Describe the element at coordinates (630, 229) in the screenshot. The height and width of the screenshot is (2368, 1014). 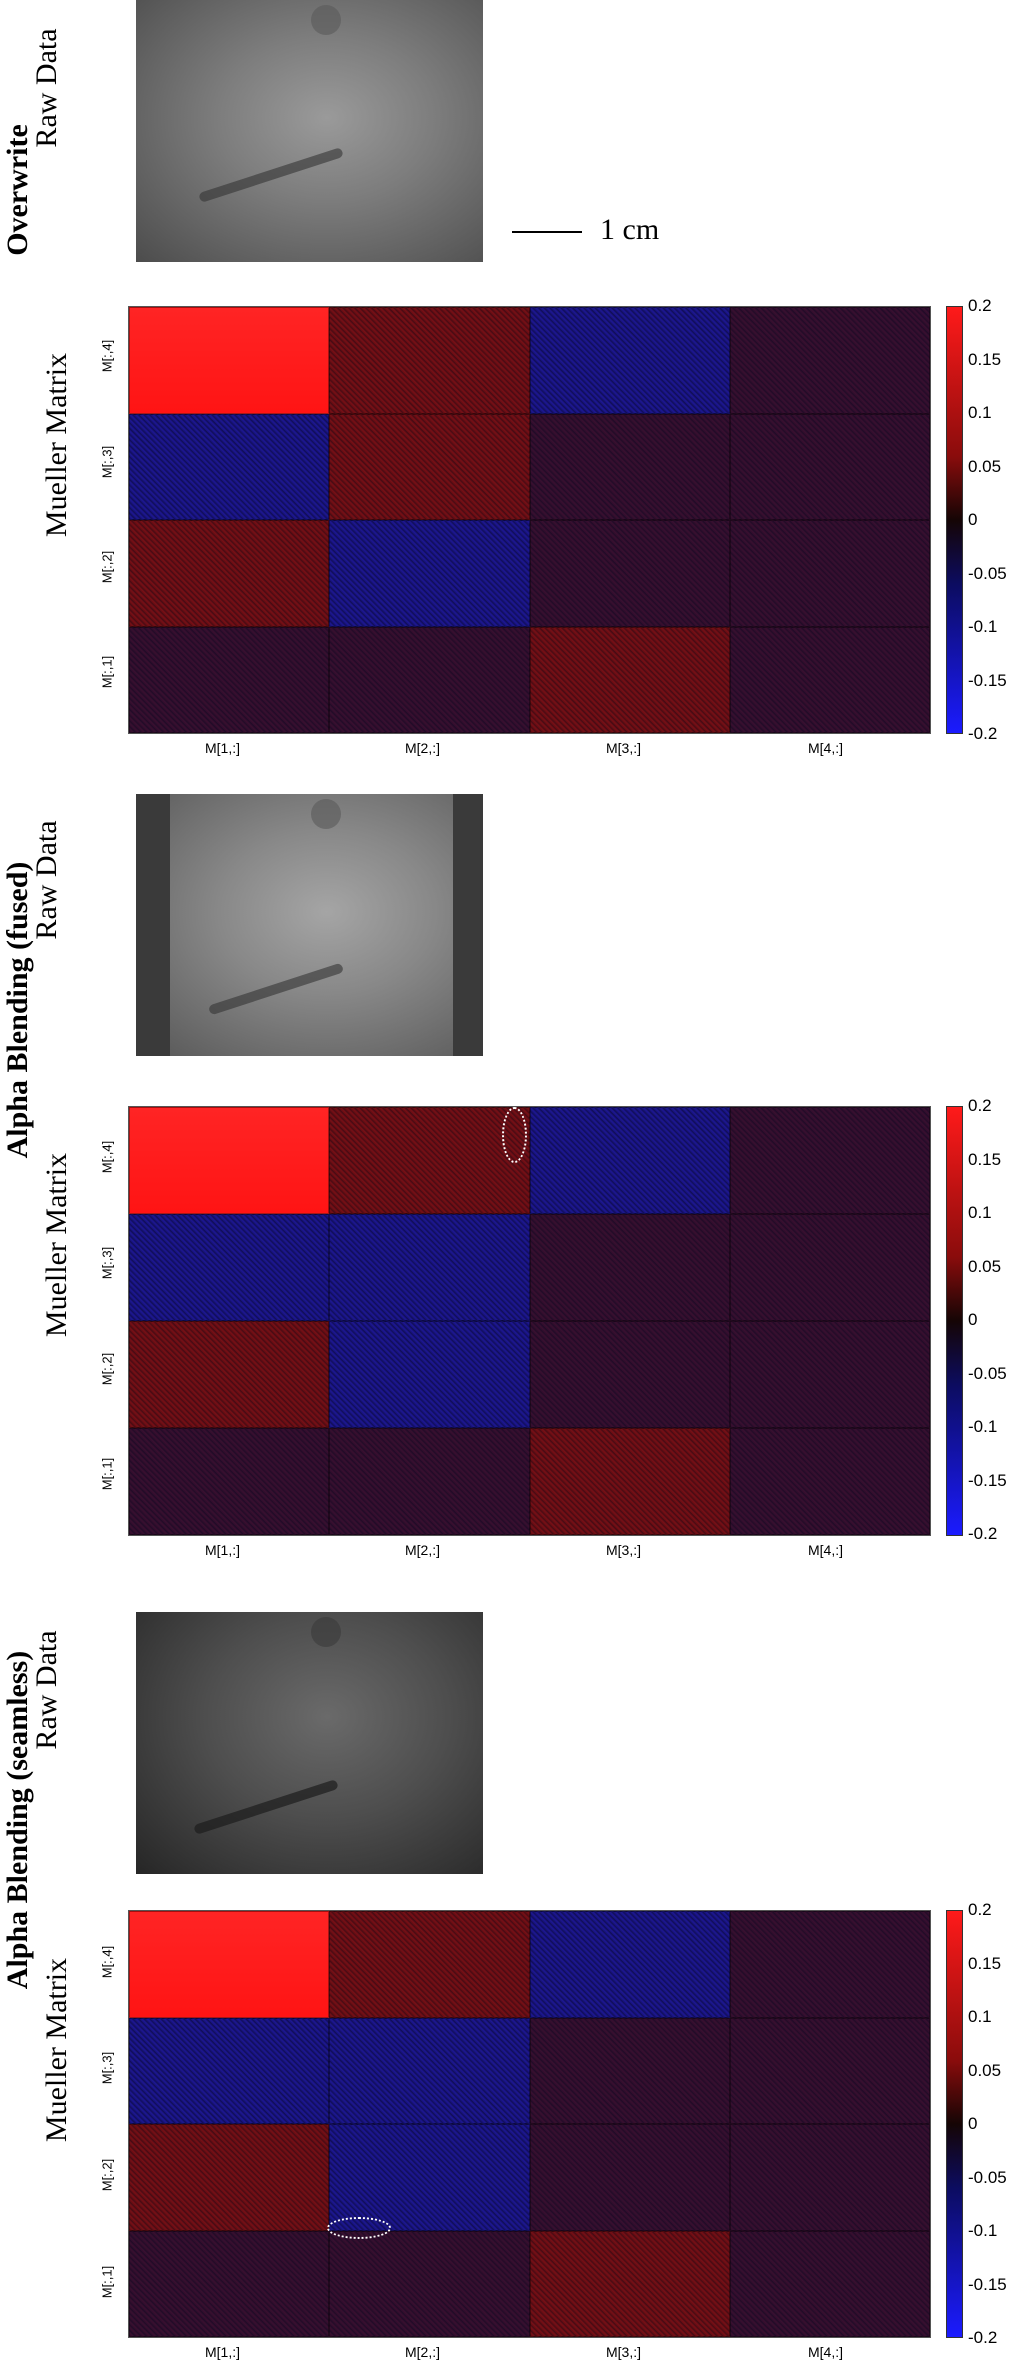
I see `scale-bar-label: 1 cm` at that location.